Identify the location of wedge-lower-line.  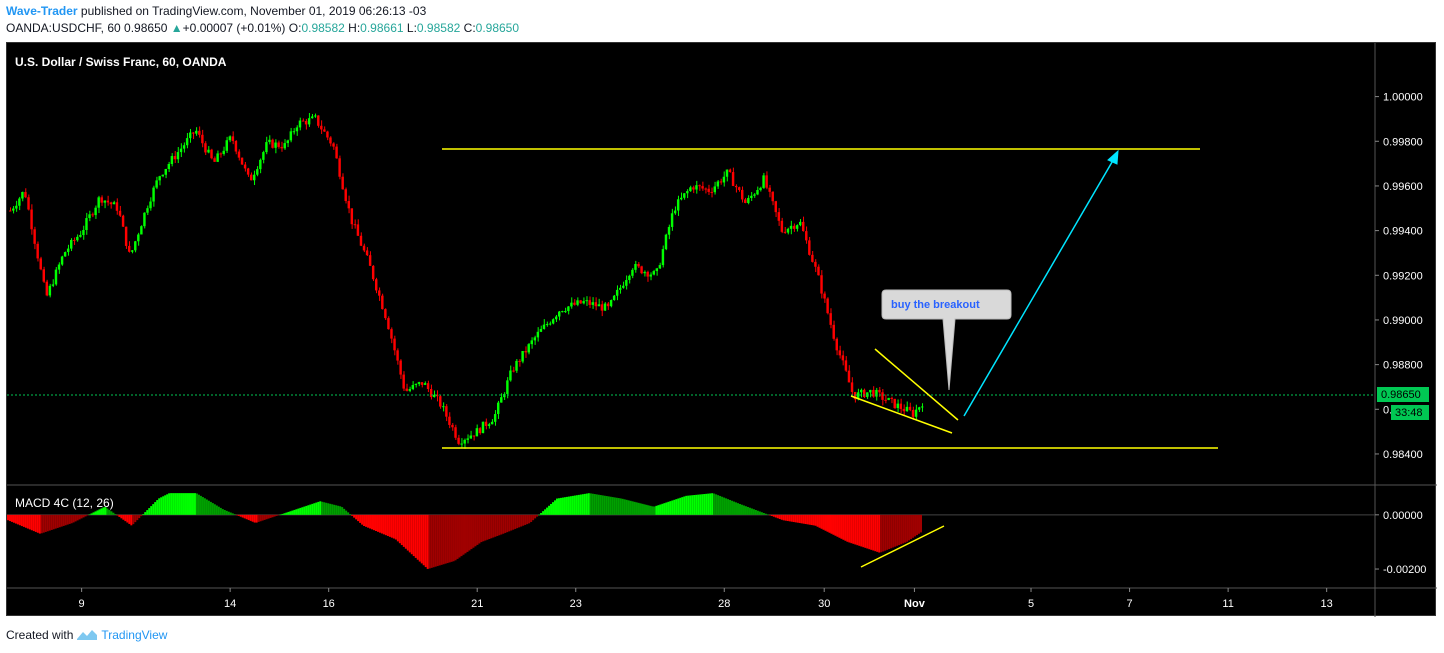
(901, 414).